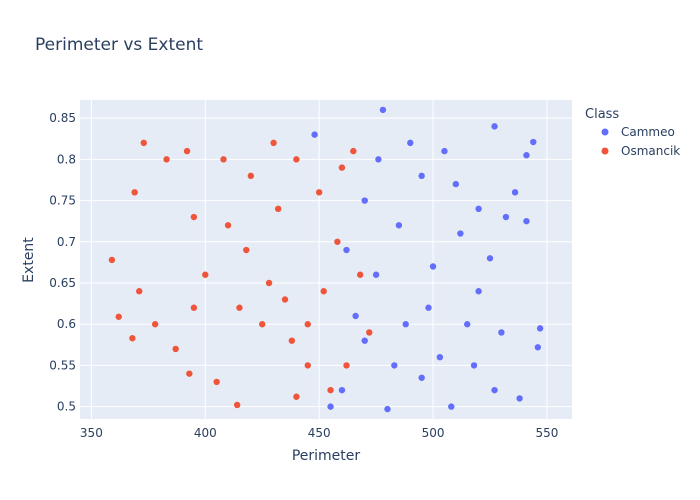 The image size is (700, 500). Describe the element at coordinates (650, 151) in the screenshot. I see `legend-label-osmancik: Osmancik` at that location.